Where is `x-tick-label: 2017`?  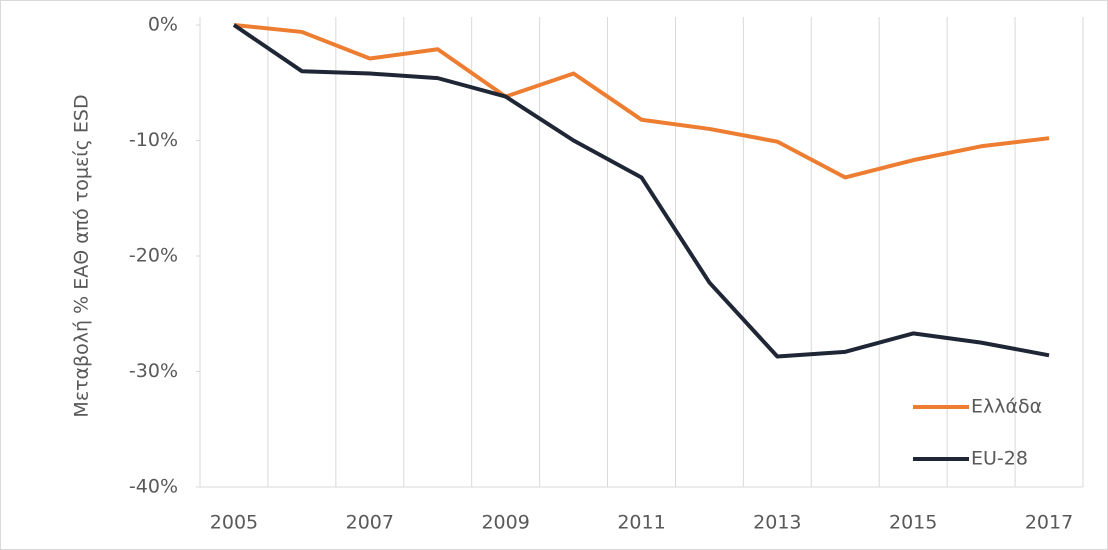 x-tick-label: 2017 is located at coordinates (1049, 523).